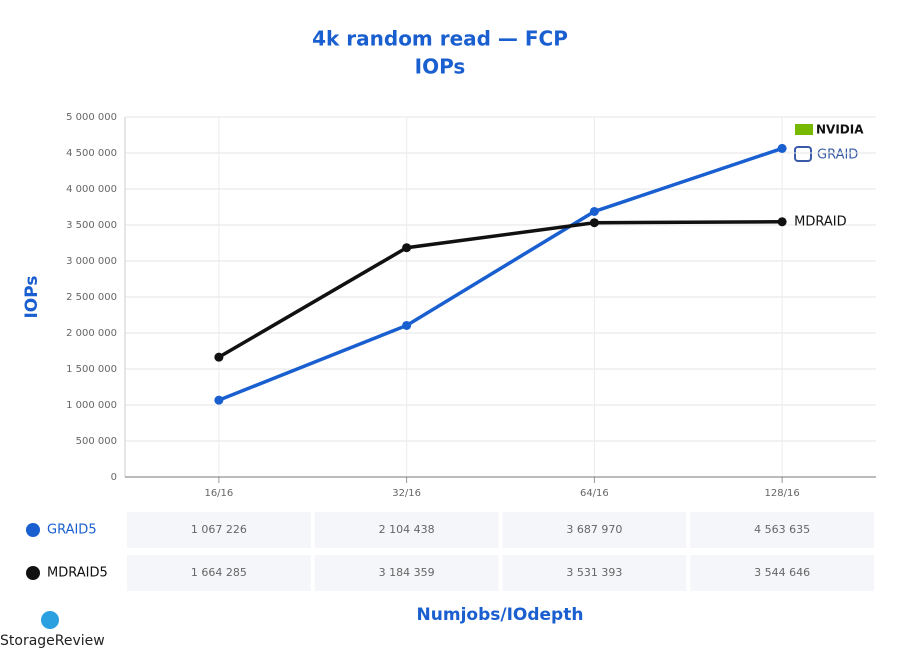  I want to click on y-tick-label: 1 500 000, so click(91, 369).